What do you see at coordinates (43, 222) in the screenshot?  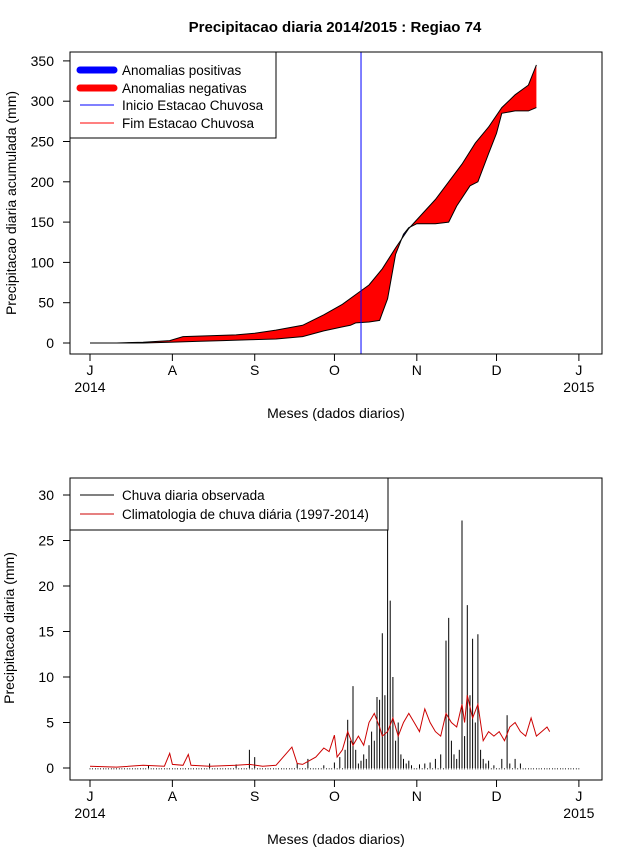 I see `y-tick-label: 150` at bounding box center [43, 222].